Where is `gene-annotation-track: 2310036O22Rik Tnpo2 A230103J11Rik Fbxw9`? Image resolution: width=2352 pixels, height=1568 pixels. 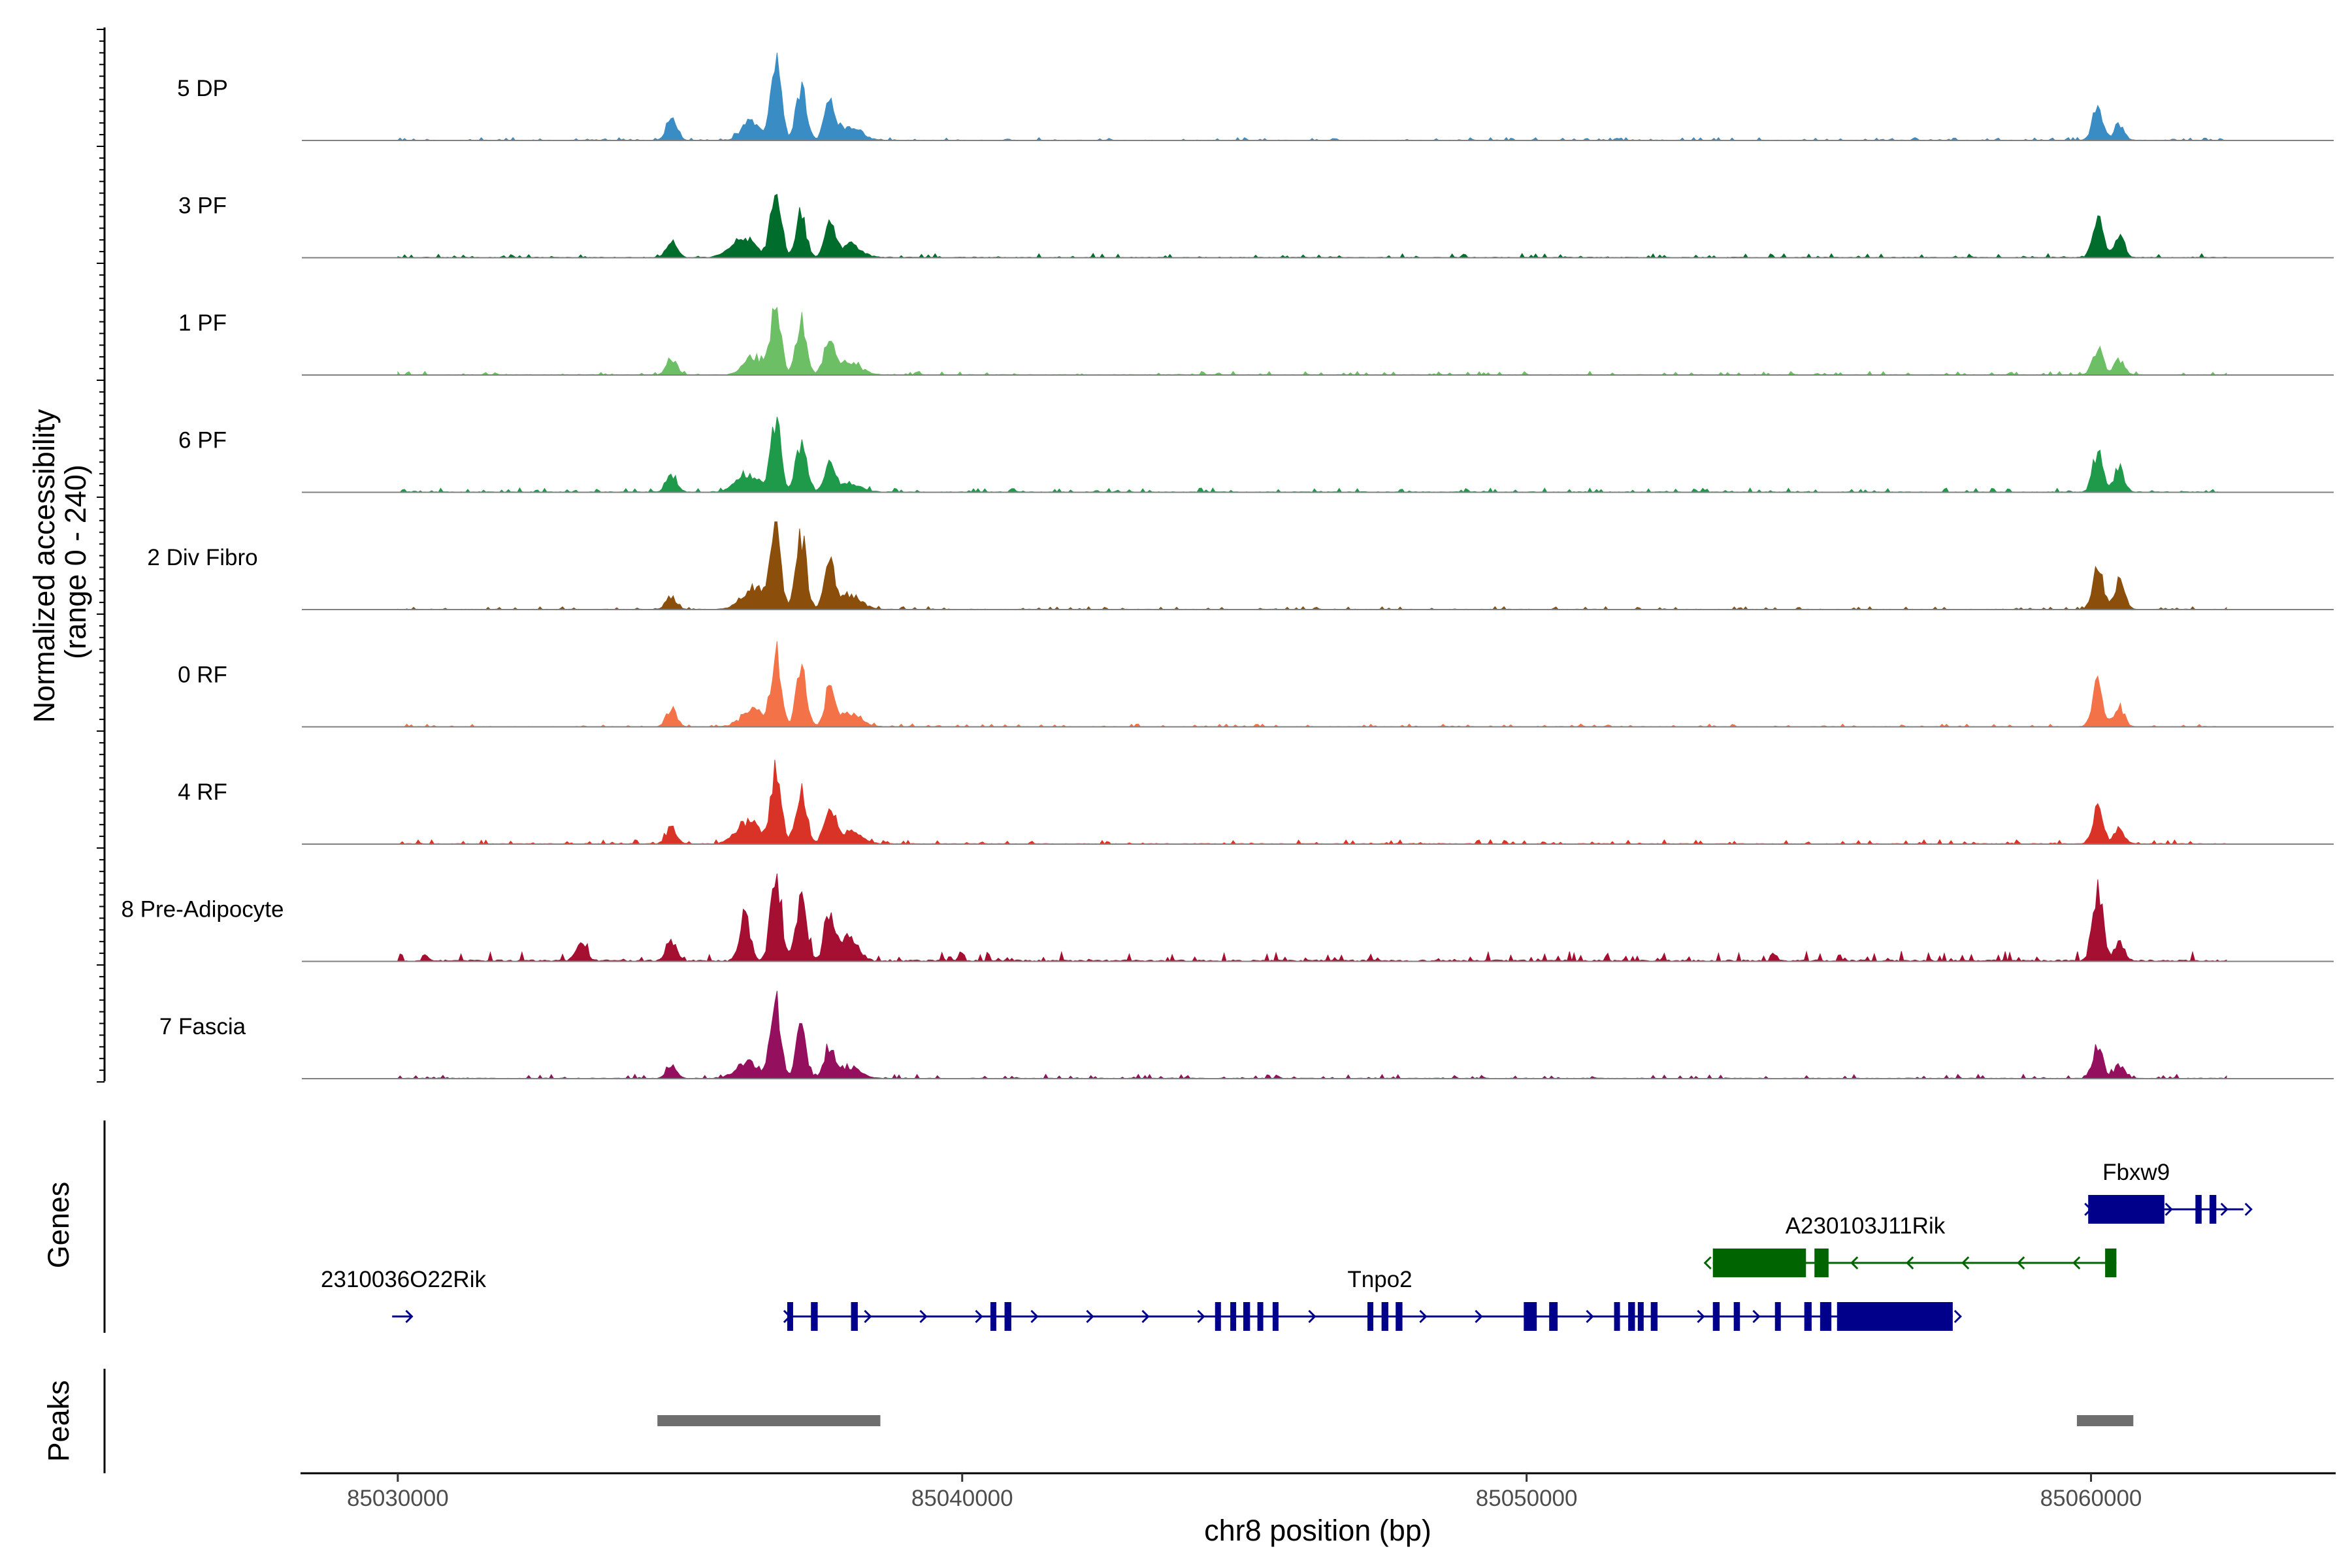
gene-annotation-track: 2310036O22Rik Tnpo2 A230103J11Rik Fbxw9 is located at coordinates (1287, 1245).